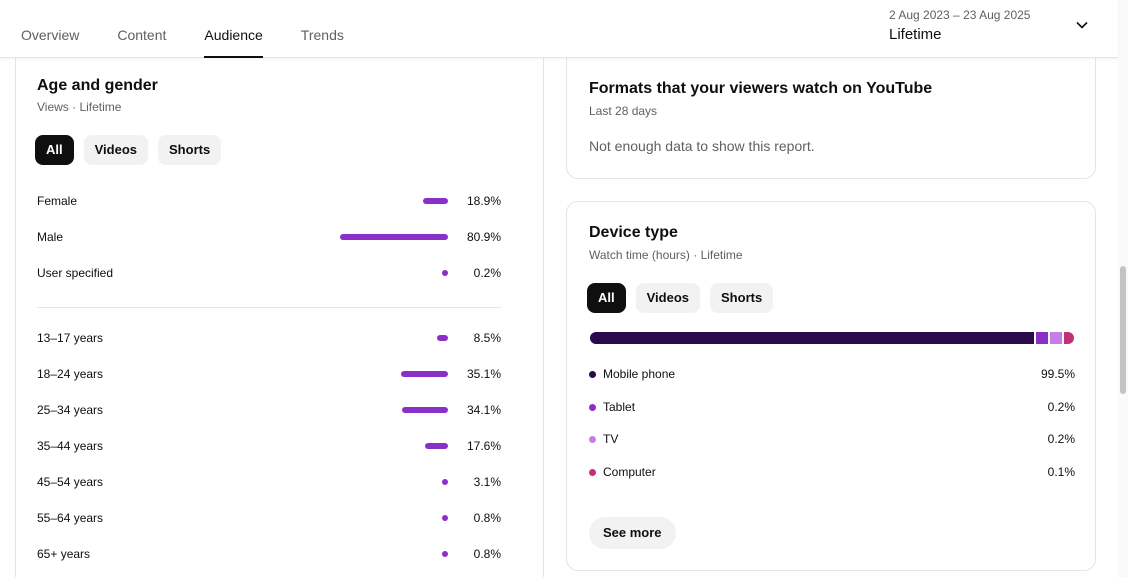 The image size is (1128, 577). Describe the element at coordinates (1057, 374) in the screenshot. I see `legend-value: 99.5%` at that location.